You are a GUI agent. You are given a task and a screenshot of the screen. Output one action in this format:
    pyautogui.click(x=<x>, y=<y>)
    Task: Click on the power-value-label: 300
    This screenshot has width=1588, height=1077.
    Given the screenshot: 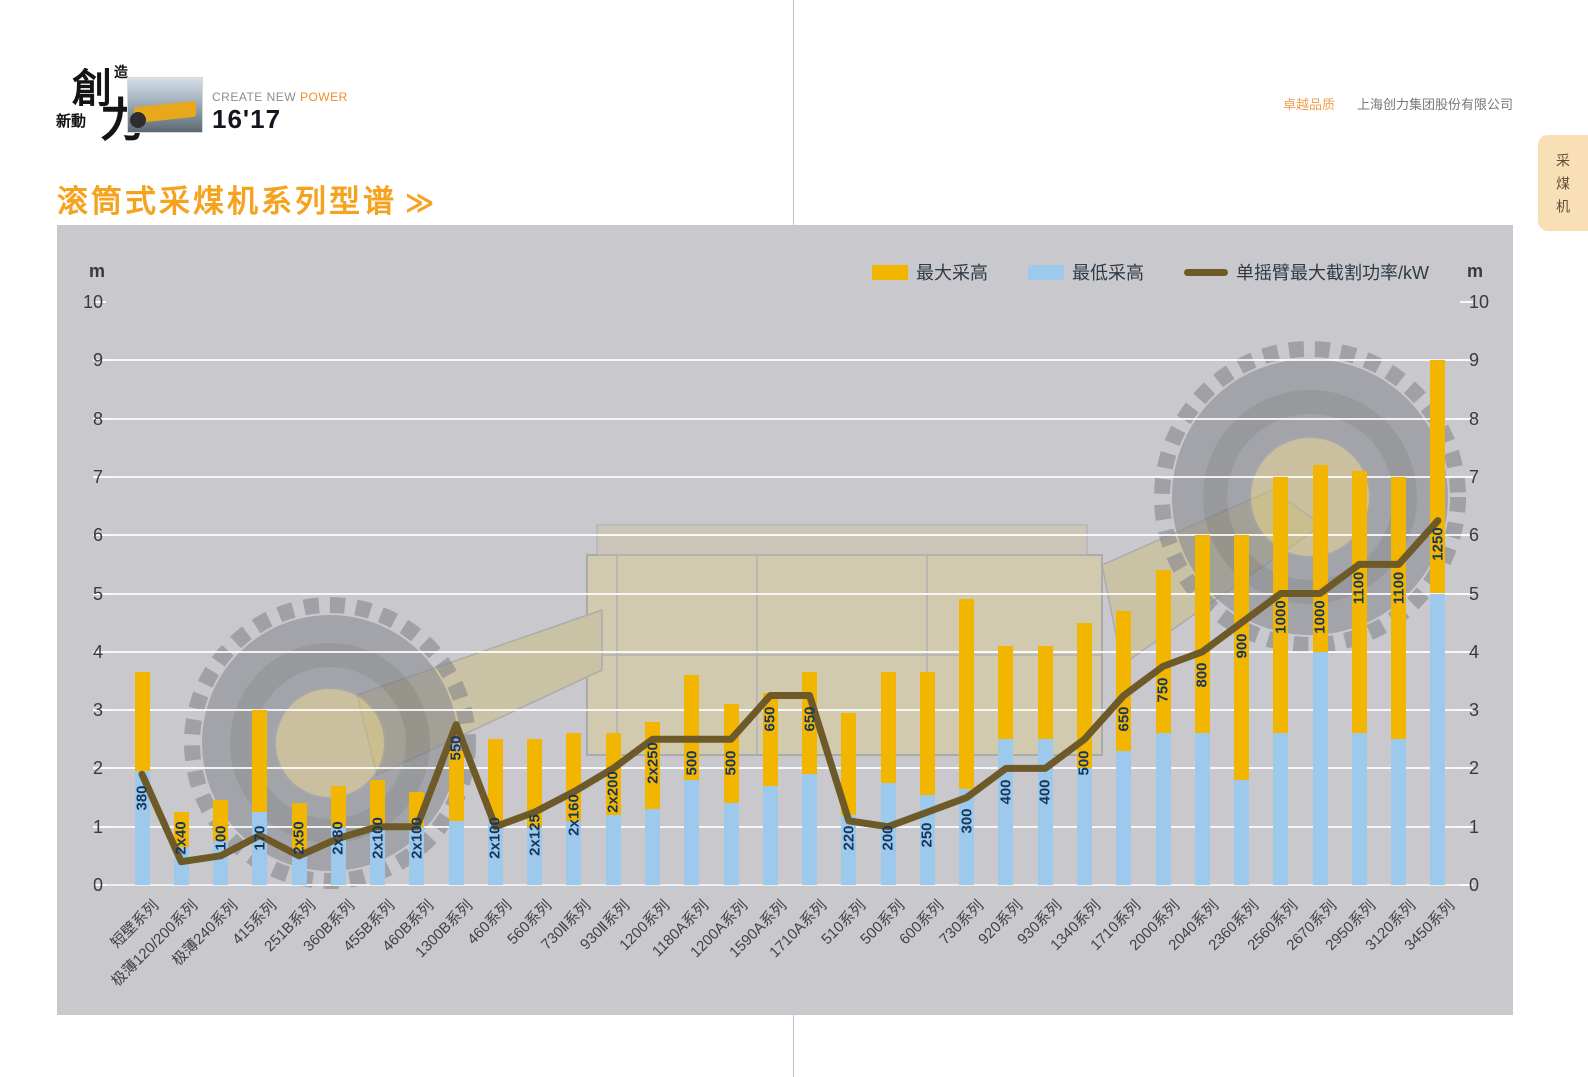 What is the action you would take?
    pyautogui.click(x=967, y=821)
    